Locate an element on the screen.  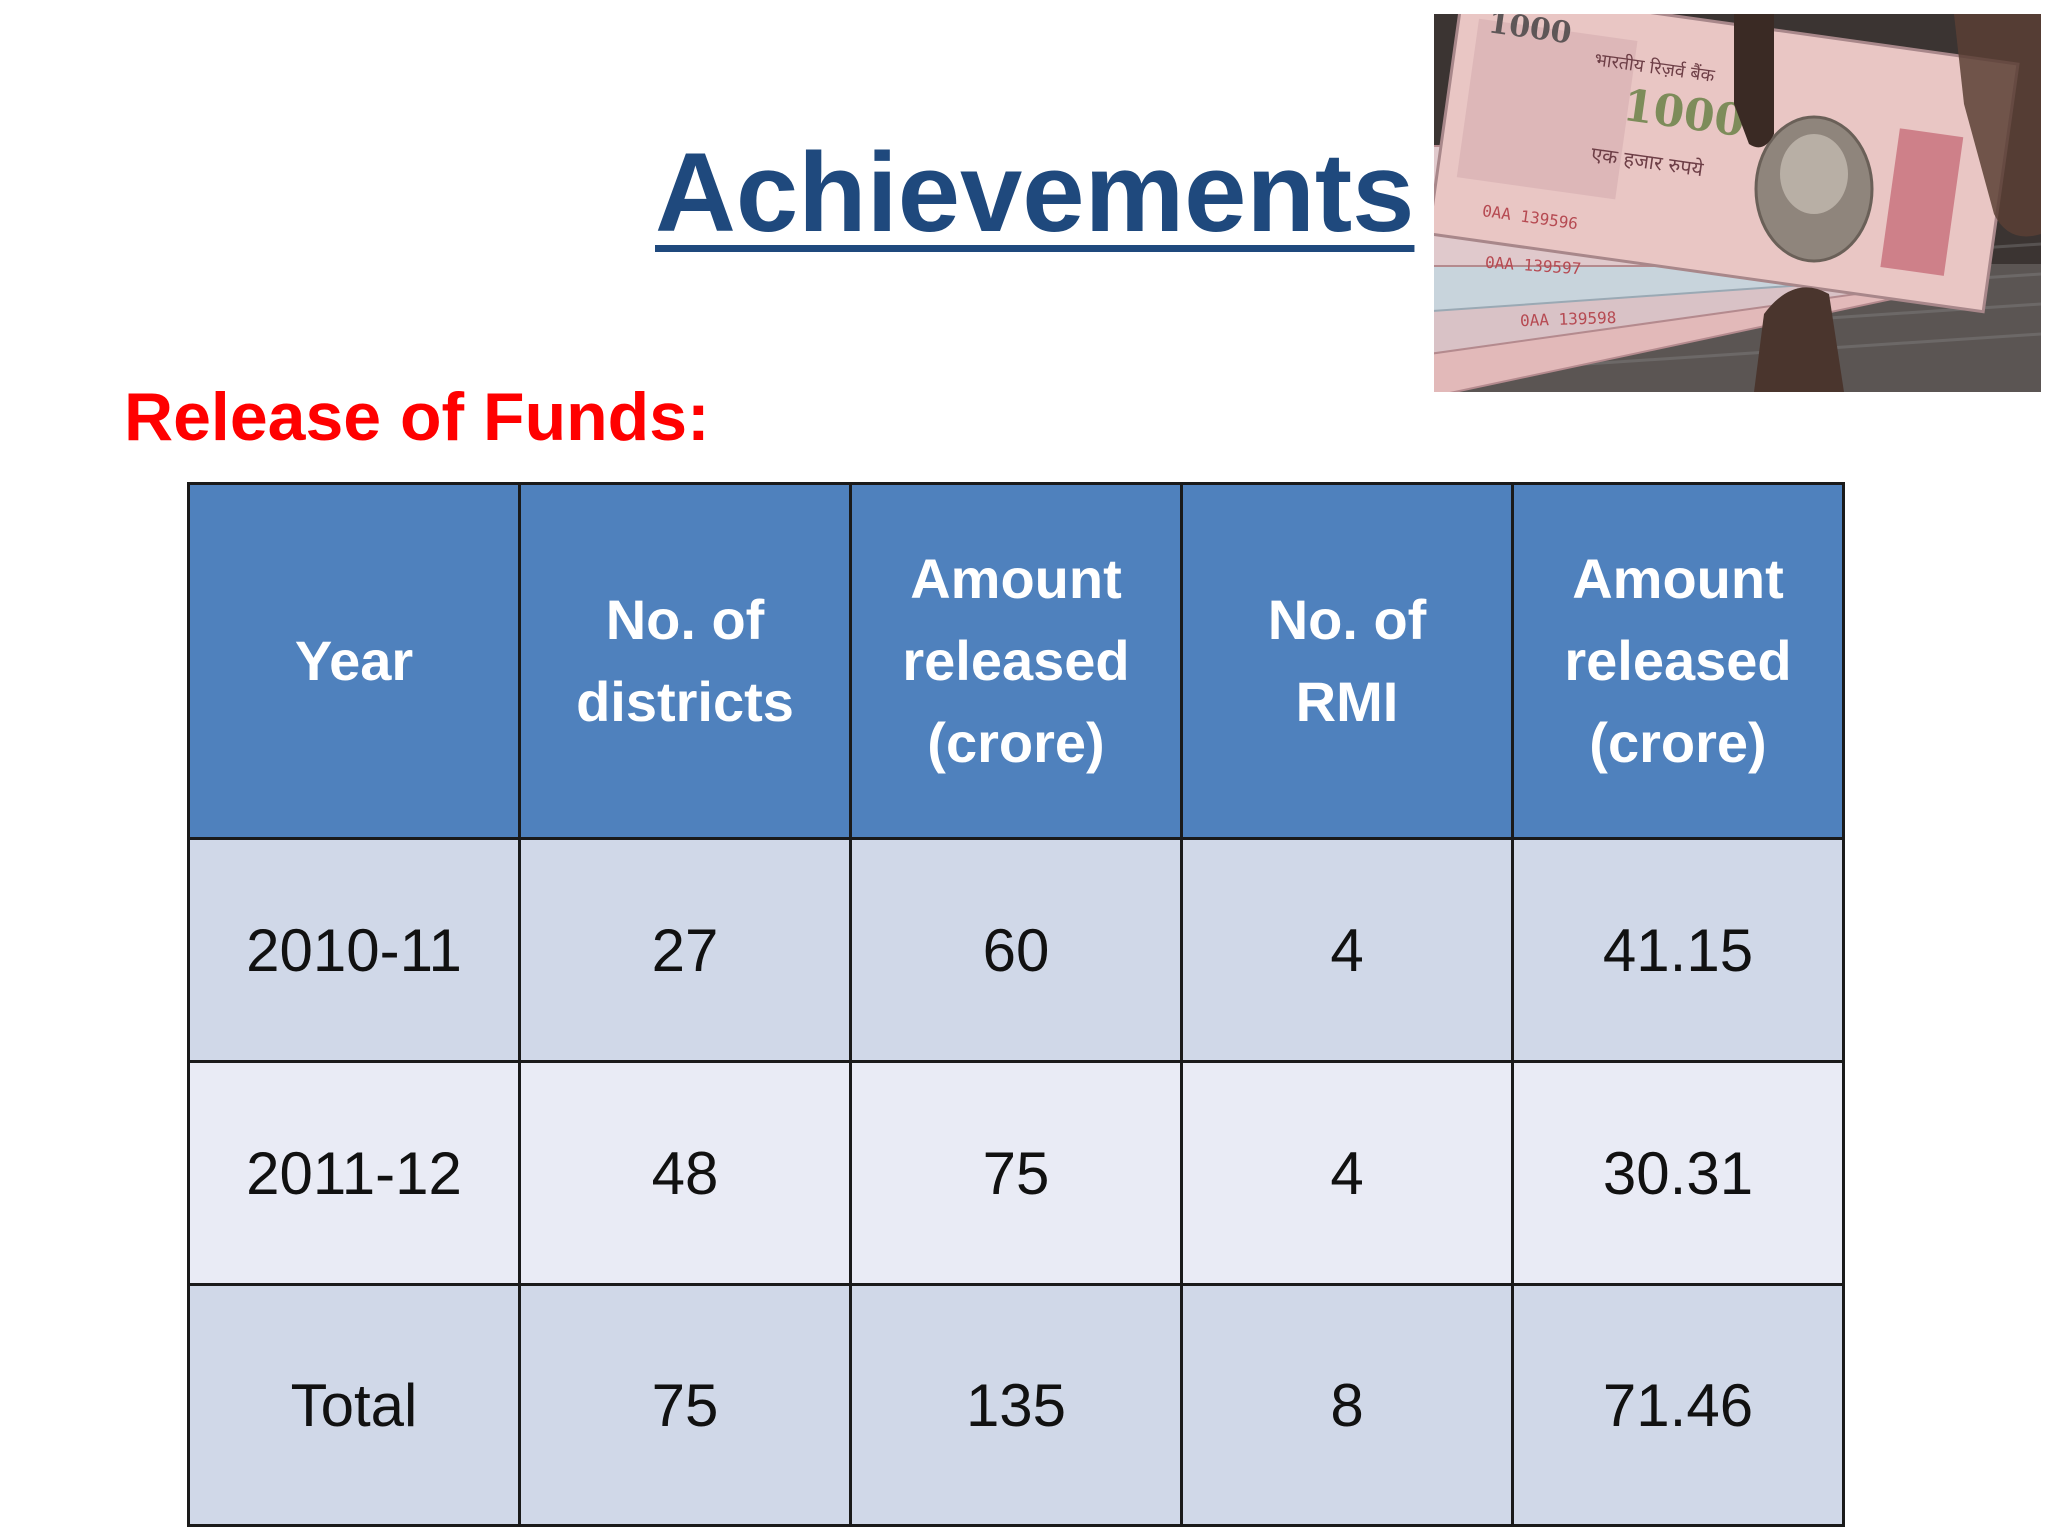
header-amount-released-districts: Amount released (crore) is located at coordinates (1016, 661).